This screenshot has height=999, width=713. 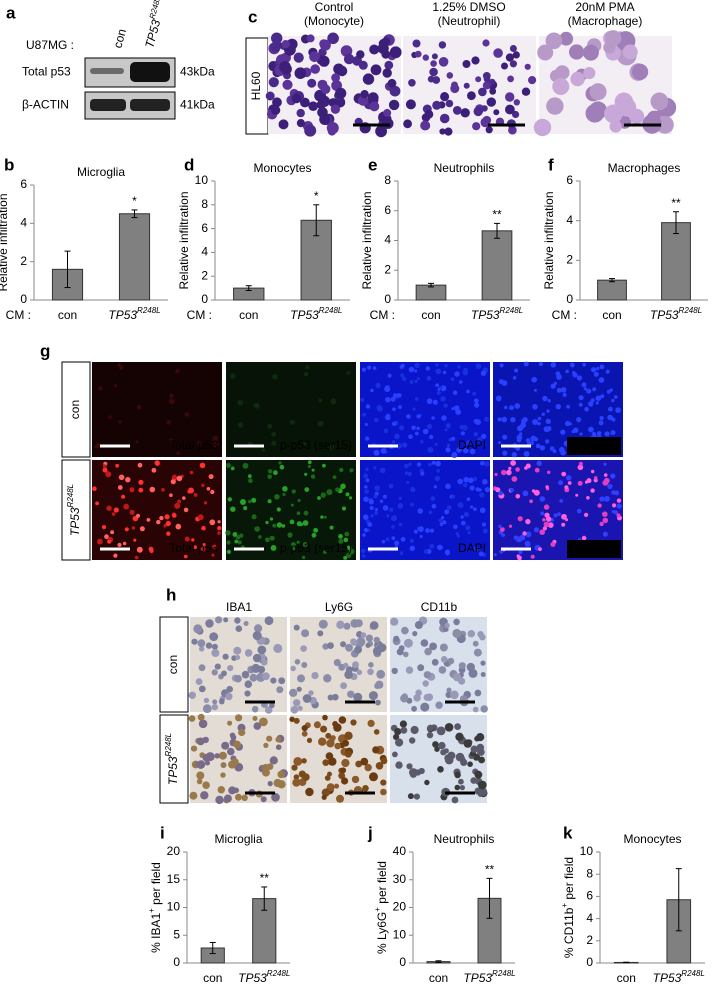 I want to click on panel-letter: j, so click(x=370, y=832).